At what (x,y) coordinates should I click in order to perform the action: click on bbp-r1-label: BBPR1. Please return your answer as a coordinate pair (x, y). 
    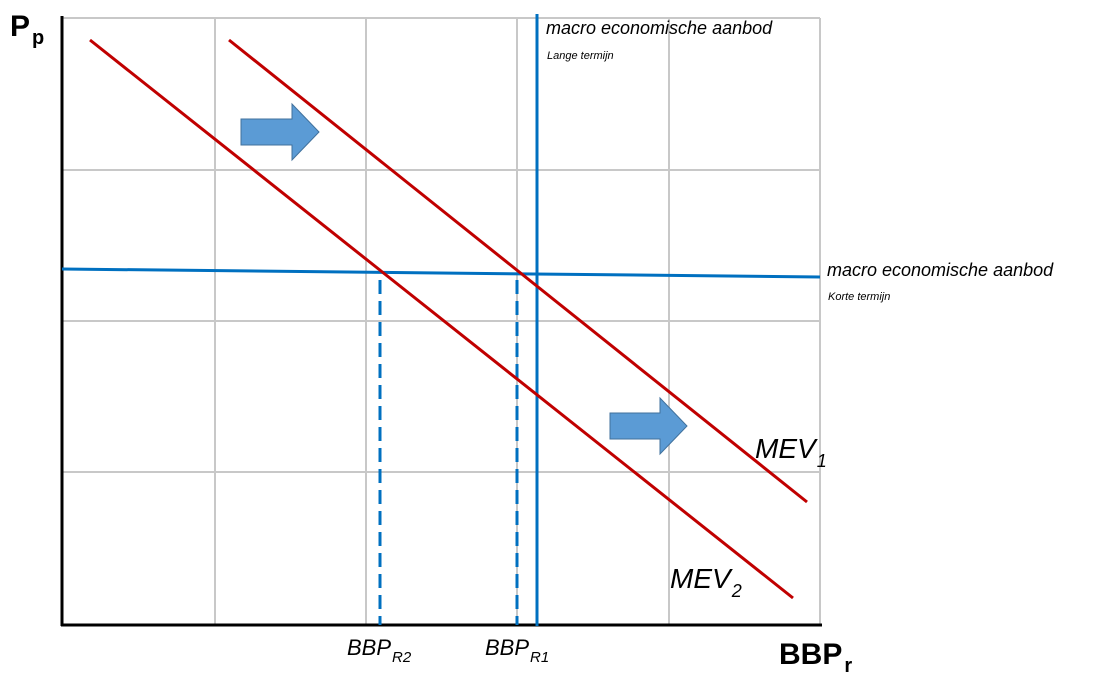
    Looking at the image, I should click on (517, 650).